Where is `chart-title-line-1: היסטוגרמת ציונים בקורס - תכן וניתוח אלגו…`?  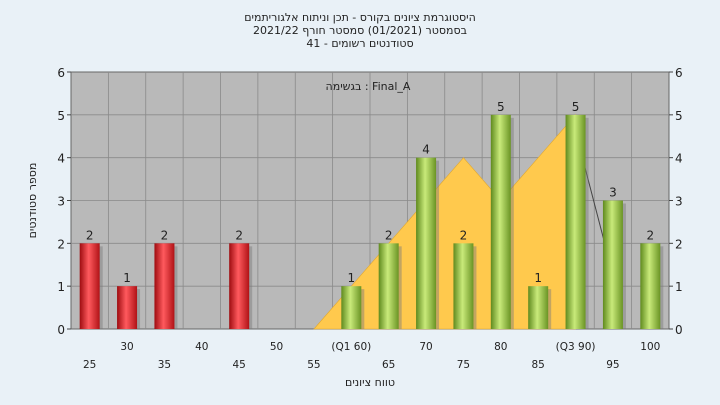 chart-title-line-1: היסטוגרמת ציונים בקורס - תכן וניתוח אלגו… is located at coordinates (360, 17).